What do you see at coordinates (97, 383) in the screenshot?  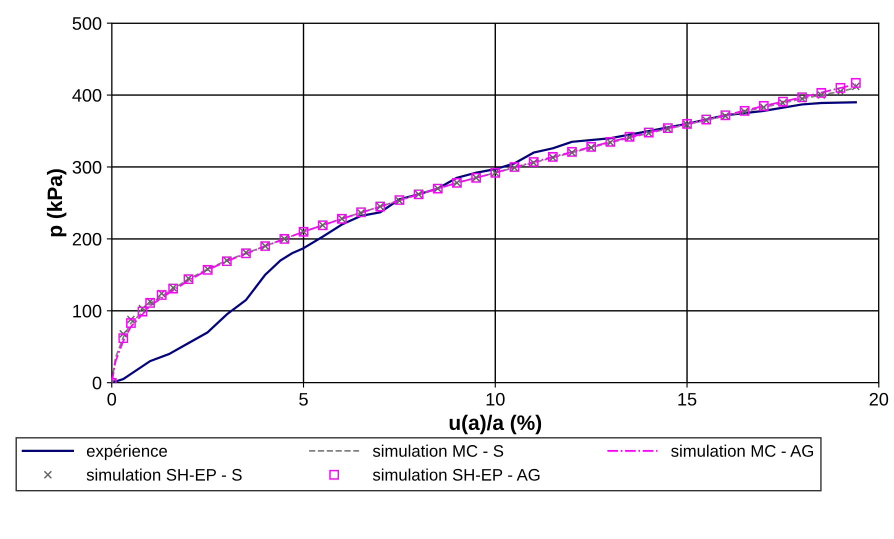 I see `y-tick-label: 0` at bounding box center [97, 383].